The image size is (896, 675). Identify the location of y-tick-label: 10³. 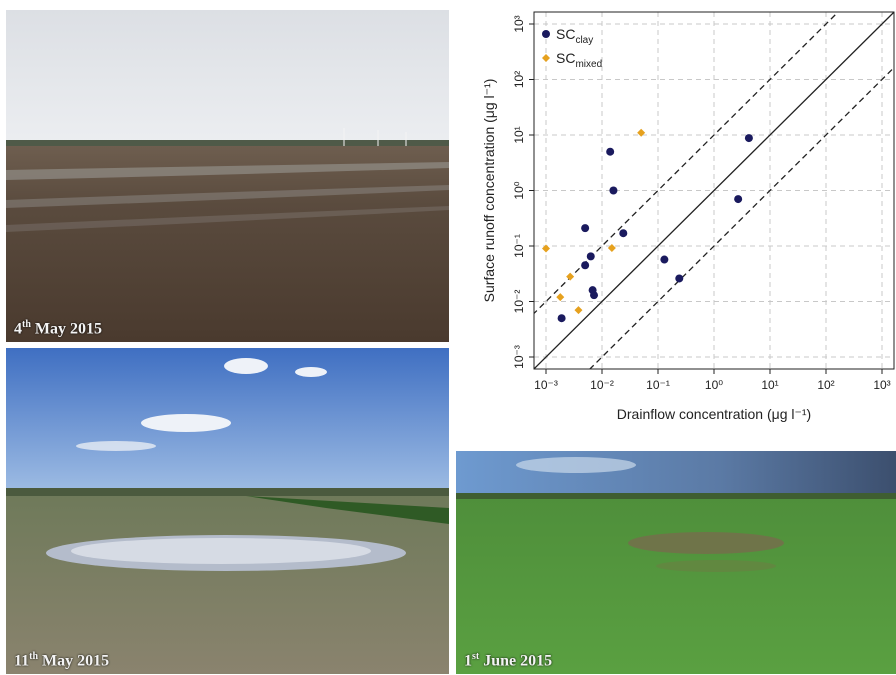
(519, 23).